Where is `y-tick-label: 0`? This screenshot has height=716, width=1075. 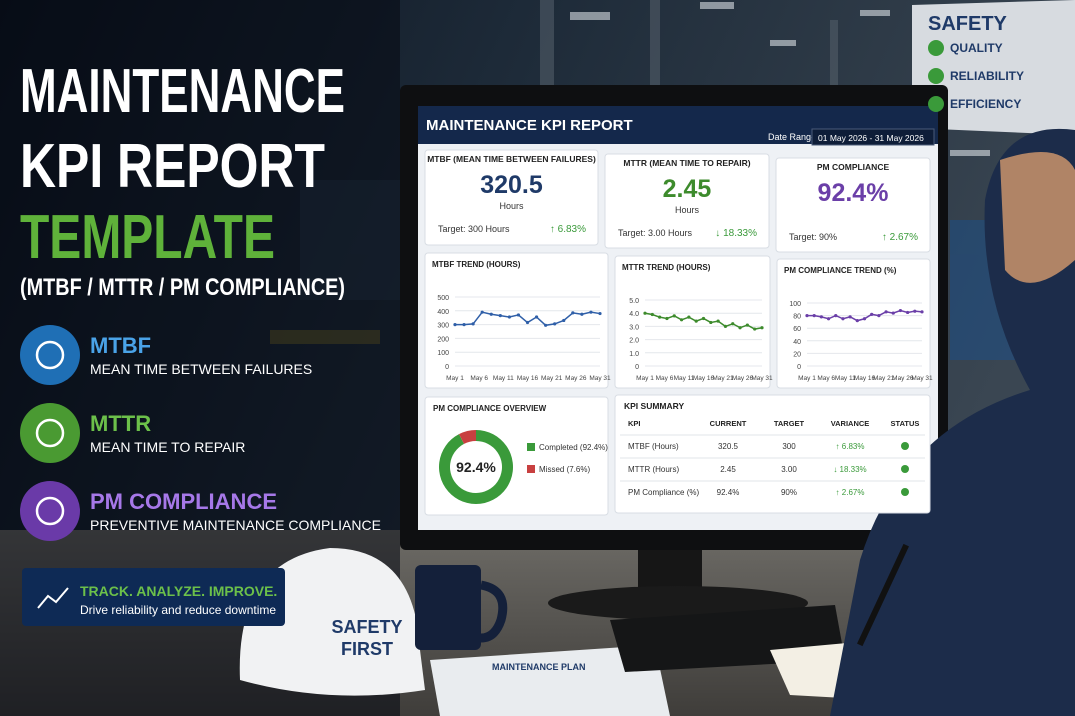
y-tick-label: 0 is located at coordinates (447, 367).